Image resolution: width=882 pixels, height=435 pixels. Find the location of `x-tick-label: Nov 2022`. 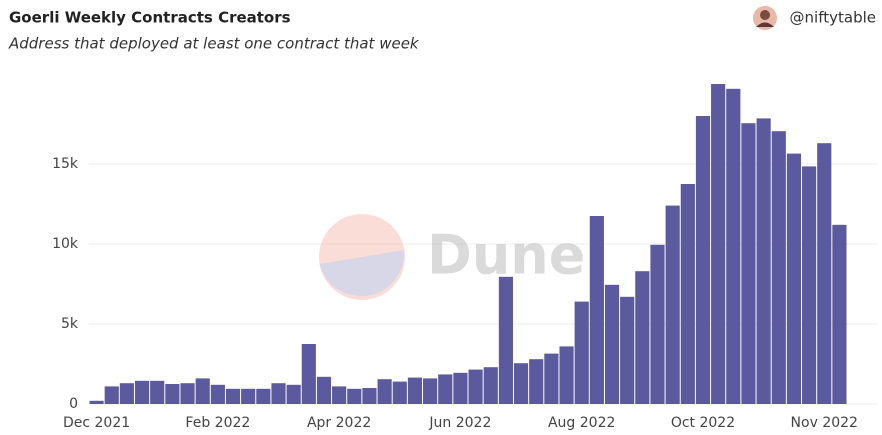

x-tick-label: Nov 2022 is located at coordinates (824, 423).